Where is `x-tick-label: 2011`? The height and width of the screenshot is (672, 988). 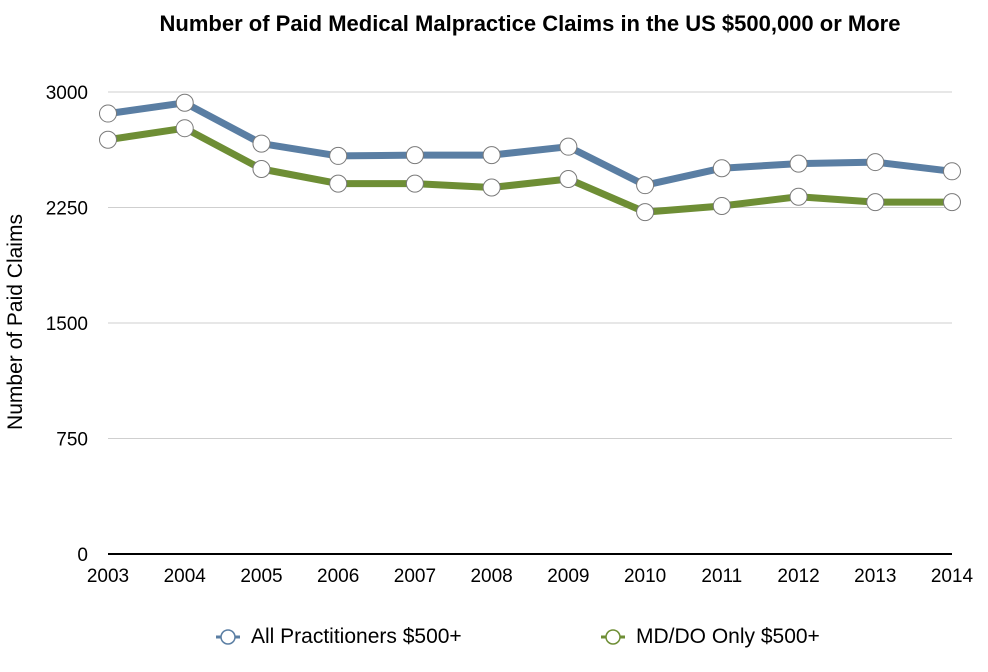
x-tick-label: 2011 is located at coordinates (721, 576).